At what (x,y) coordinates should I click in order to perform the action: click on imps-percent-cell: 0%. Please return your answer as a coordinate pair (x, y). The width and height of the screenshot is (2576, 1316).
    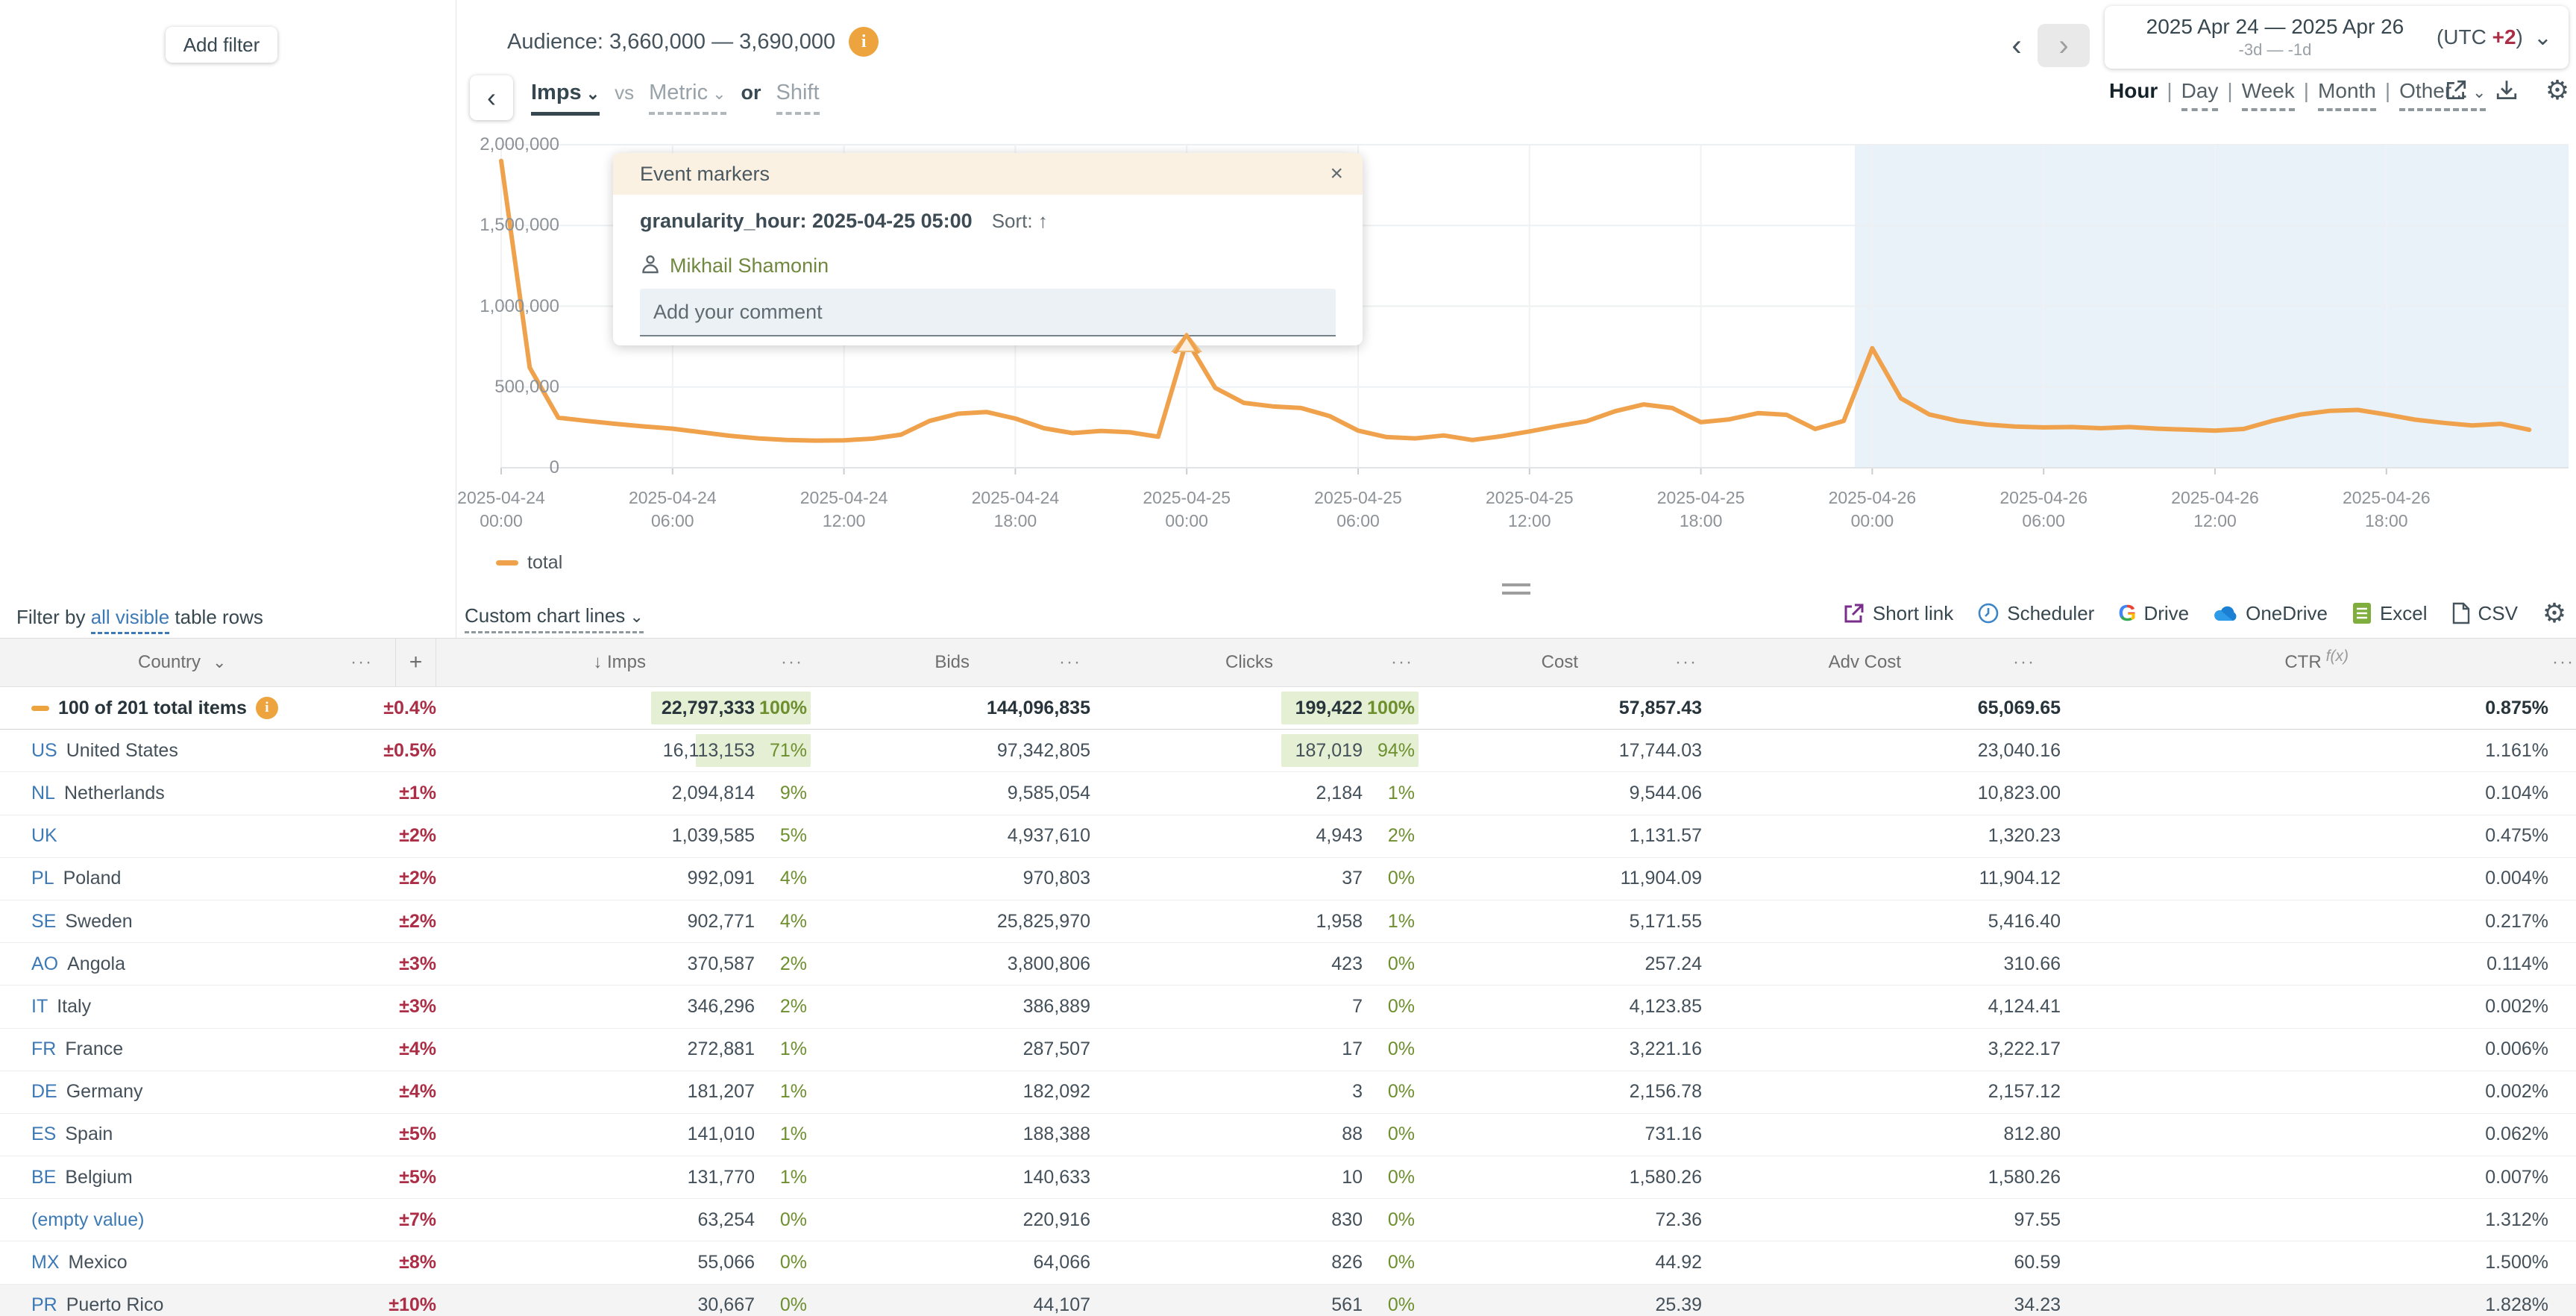
    Looking at the image, I should click on (793, 1263).